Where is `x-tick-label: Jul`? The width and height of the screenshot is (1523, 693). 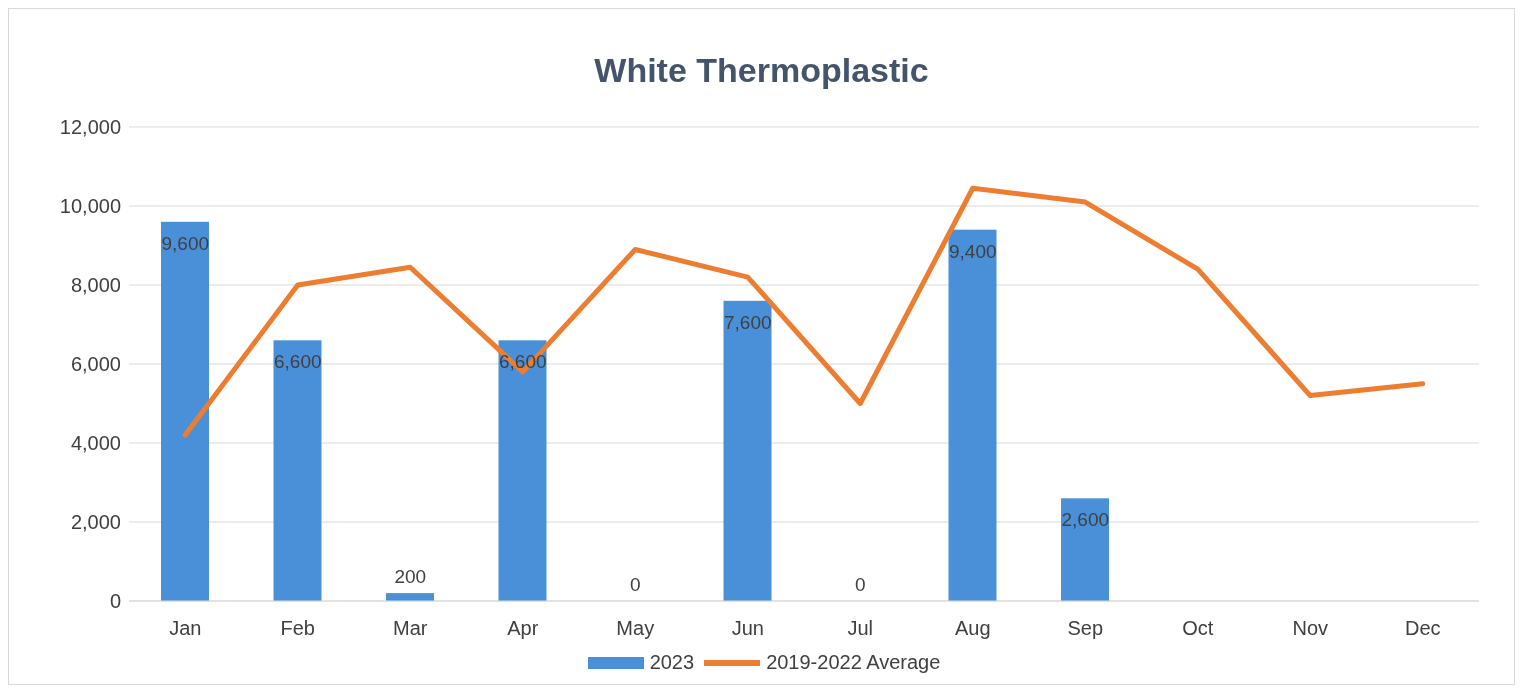 x-tick-label: Jul is located at coordinates (860, 628).